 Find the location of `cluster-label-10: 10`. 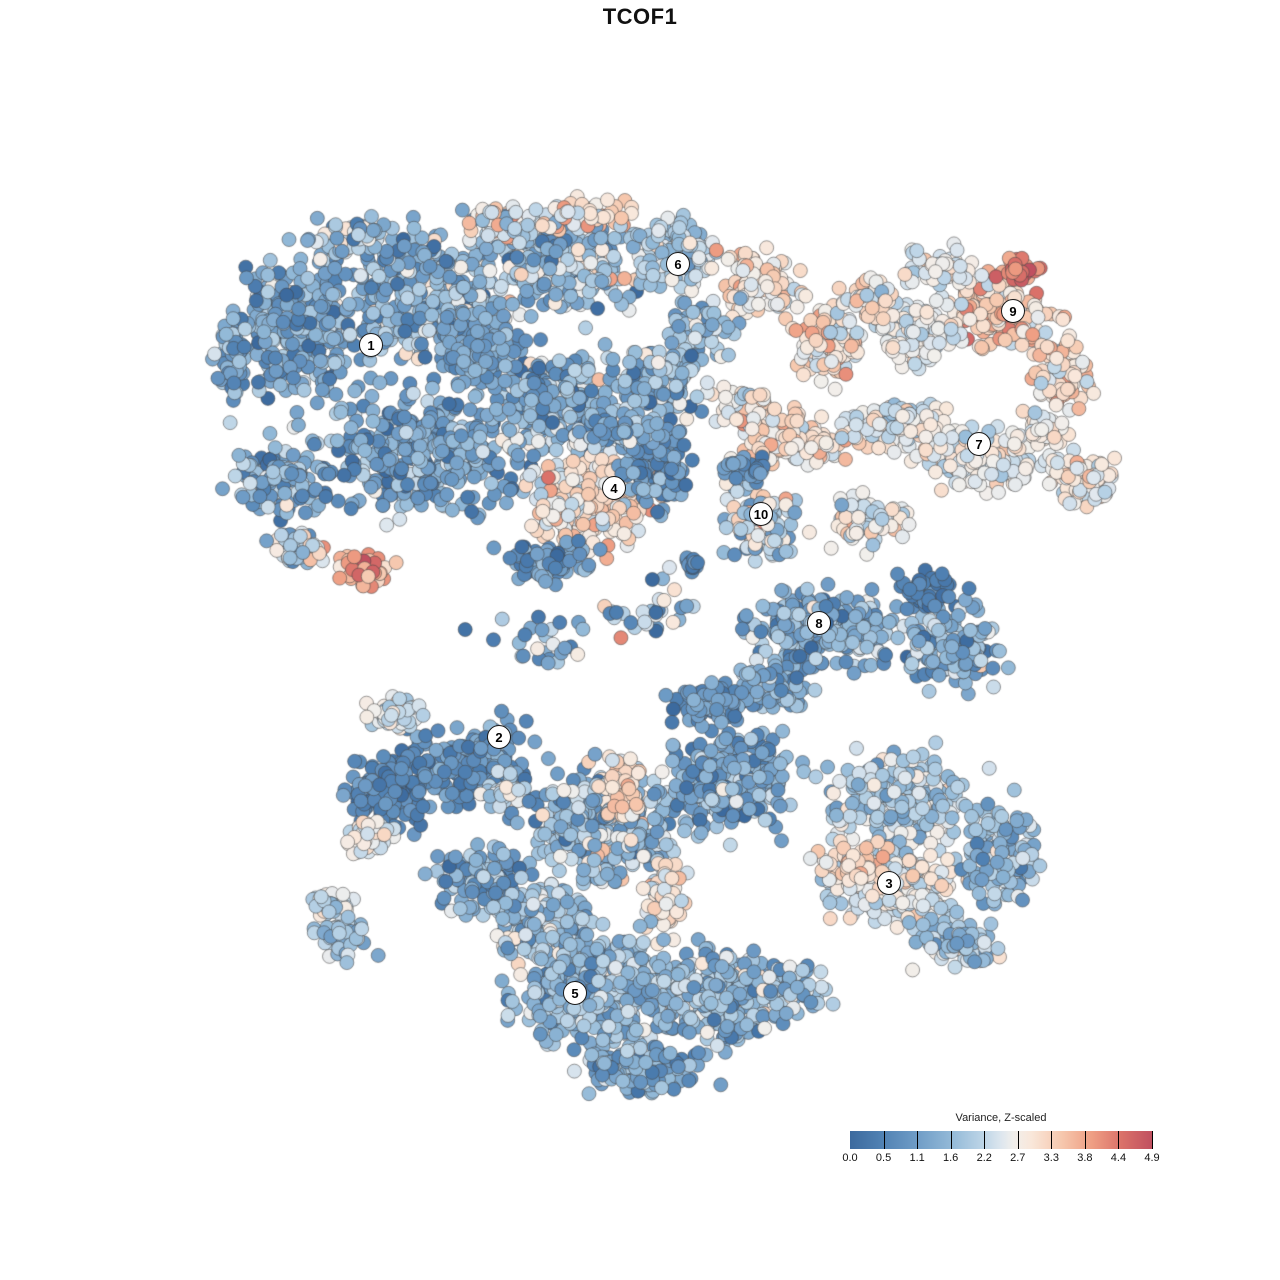

cluster-label-10: 10 is located at coordinates (761, 514).